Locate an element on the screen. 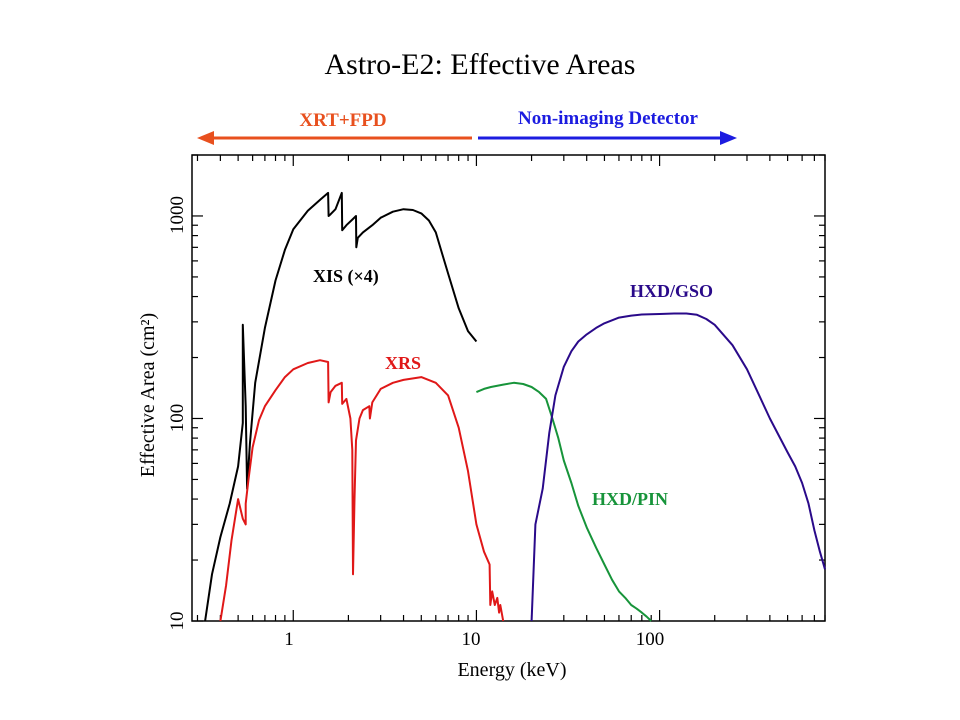 Image resolution: width=960 pixels, height=720 pixels. y-tick-label: 10 is located at coordinates (177, 621).